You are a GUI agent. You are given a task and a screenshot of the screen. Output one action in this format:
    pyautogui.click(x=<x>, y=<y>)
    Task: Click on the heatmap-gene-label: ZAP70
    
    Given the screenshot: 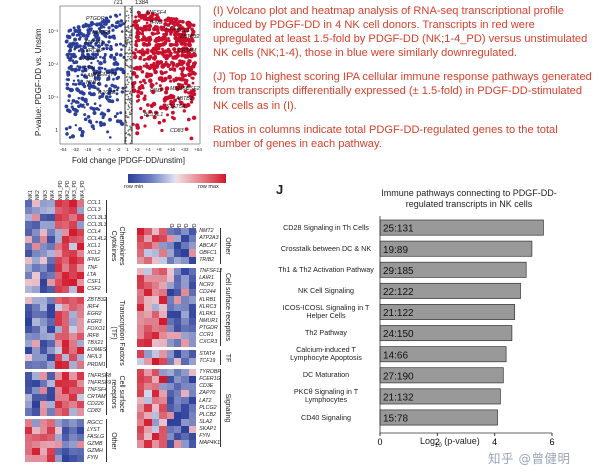 What is the action you would take?
    pyautogui.click(x=207, y=393)
    